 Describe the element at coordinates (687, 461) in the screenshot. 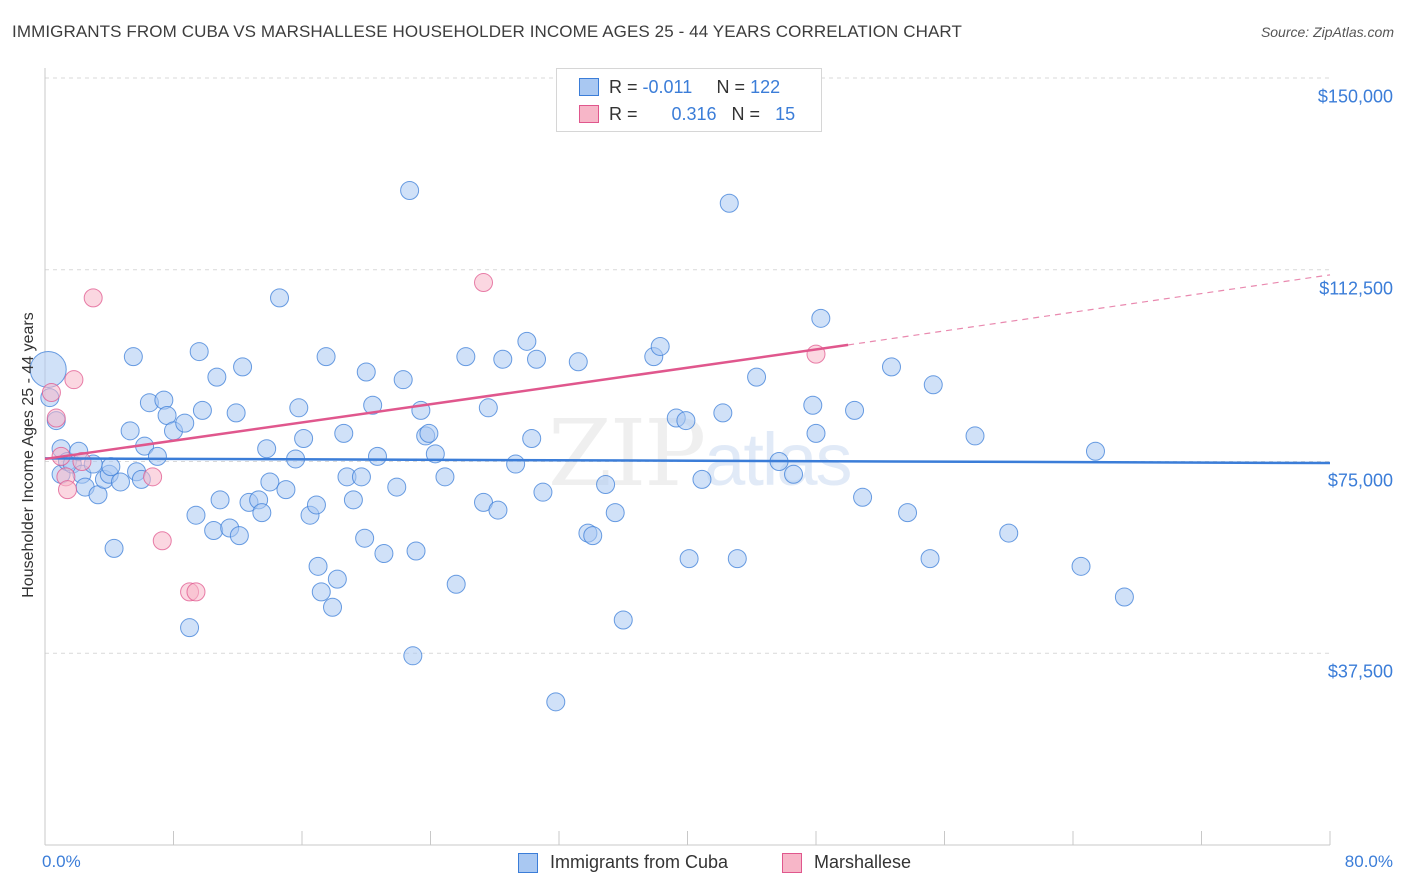

I see `trend-line-cuba` at that location.